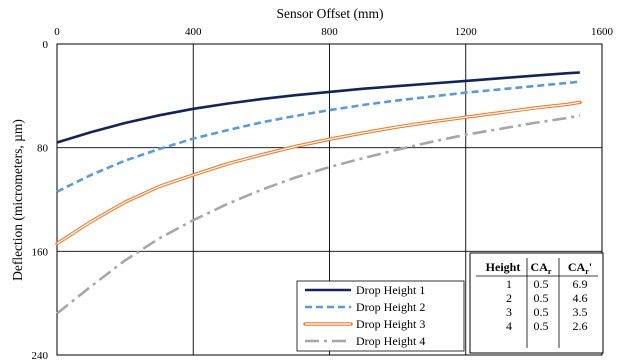 This screenshot has width=624, height=363. Describe the element at coordinates (509, 312) in the screenshot. I see `table-cell: 3` at that location.